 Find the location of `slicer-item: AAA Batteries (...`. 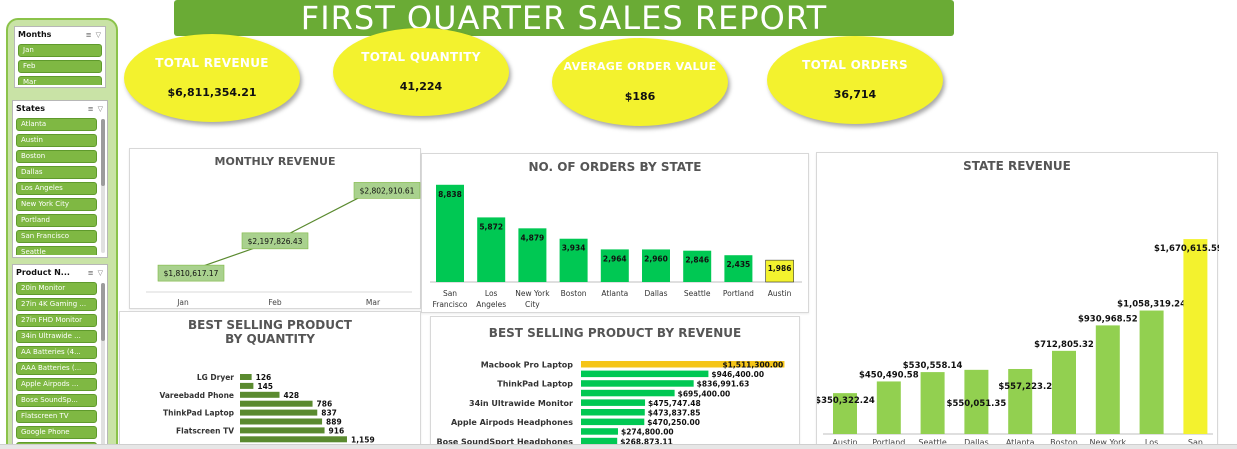

slicer-item: AAA Batteries (... is located at coordinates (56, 368).